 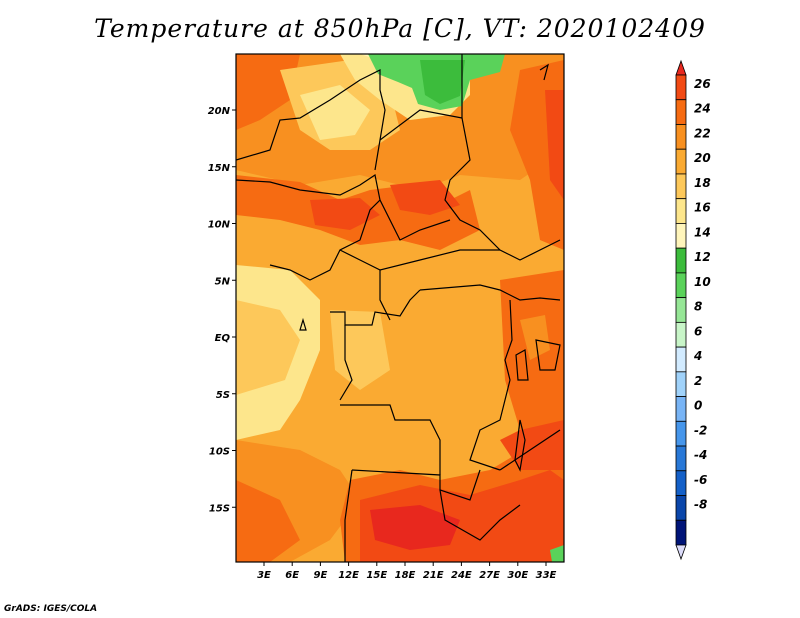 I want to click on lon-tick-label: 3E, so click(x=264, y=575).